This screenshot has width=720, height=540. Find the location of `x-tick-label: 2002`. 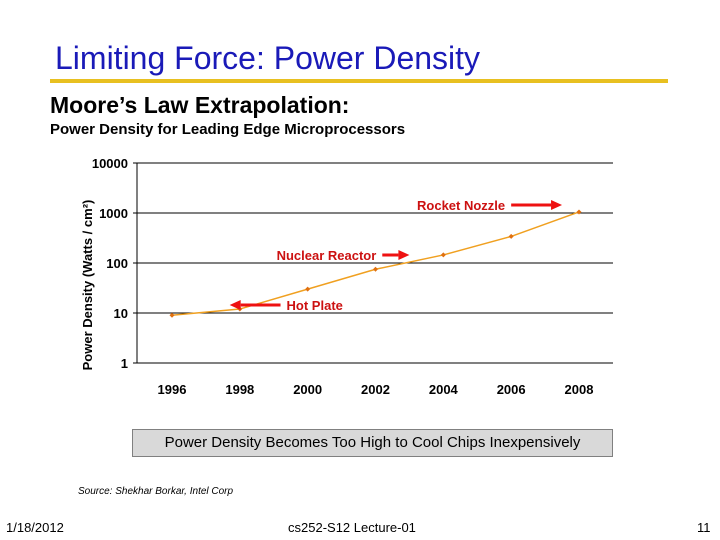

x-tick-label: 2002 is located at coordinates (375, 389).